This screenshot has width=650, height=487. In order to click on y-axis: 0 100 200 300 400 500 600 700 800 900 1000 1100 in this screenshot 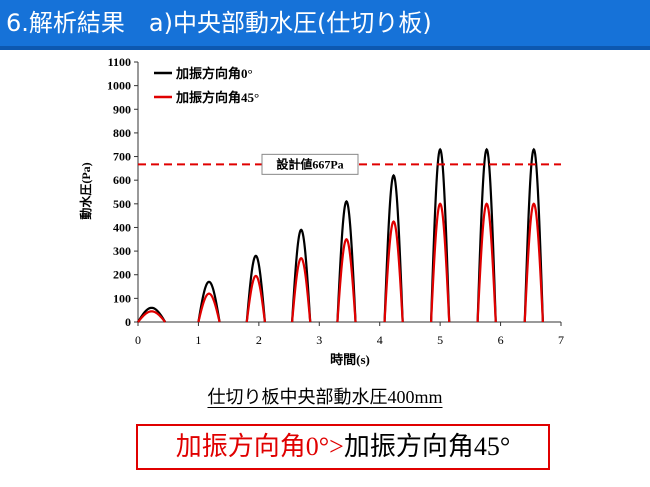, I will do `click(123, 192)`.